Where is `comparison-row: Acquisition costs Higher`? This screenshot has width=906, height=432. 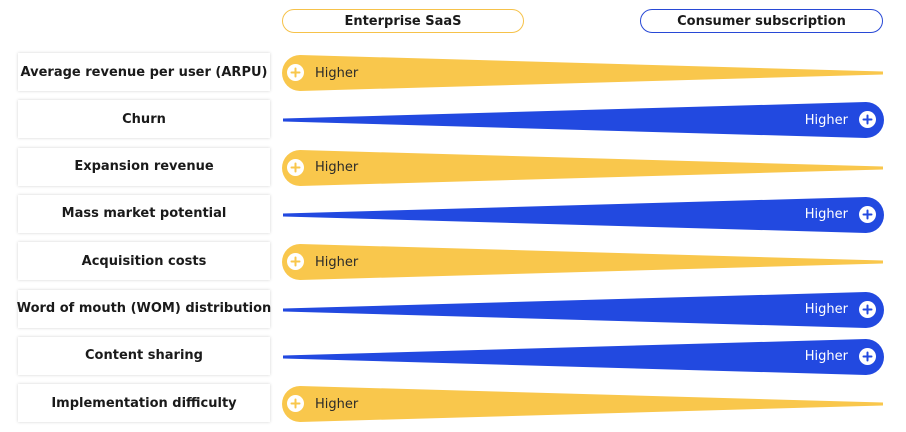
comparison-row: Acquisition costs Higher is located at coordinates (453, 262).